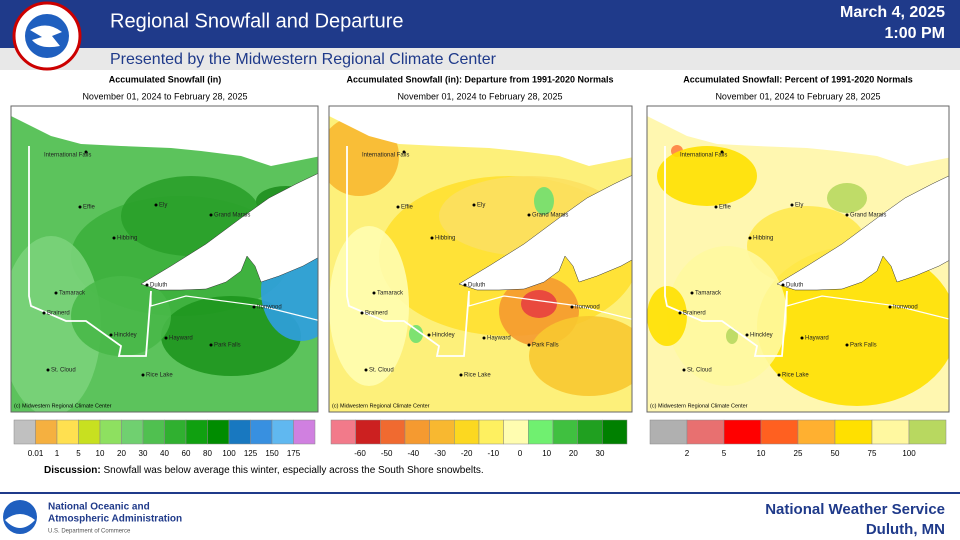 The width and height of the screenshot is (960, 540). What do you see at coordinates (909, 453) in the screenshot?
I see `legend-label: 100` at bounding box center [909, 453].